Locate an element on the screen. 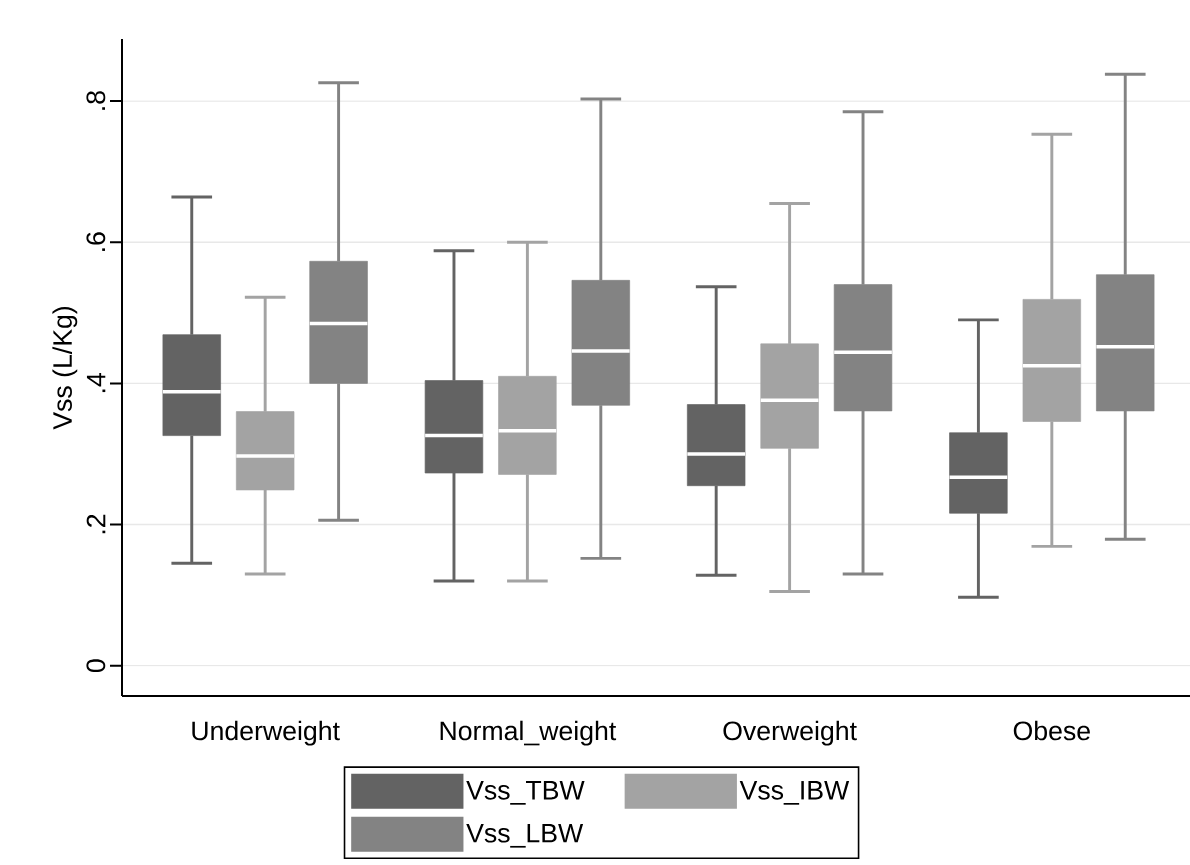 Image resolution: width=1190 pixels, height=865 pixels. x-tick-label: Underweight is located at coordinates (266, 733).